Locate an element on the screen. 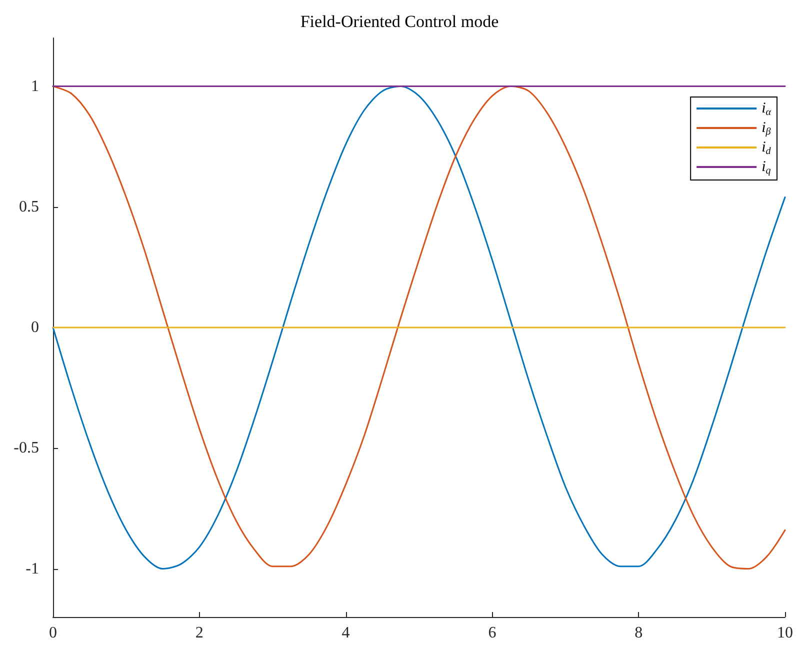 The image size is (799, 649). y-tick-label: 0.5 is located at coordinates (29, 207).